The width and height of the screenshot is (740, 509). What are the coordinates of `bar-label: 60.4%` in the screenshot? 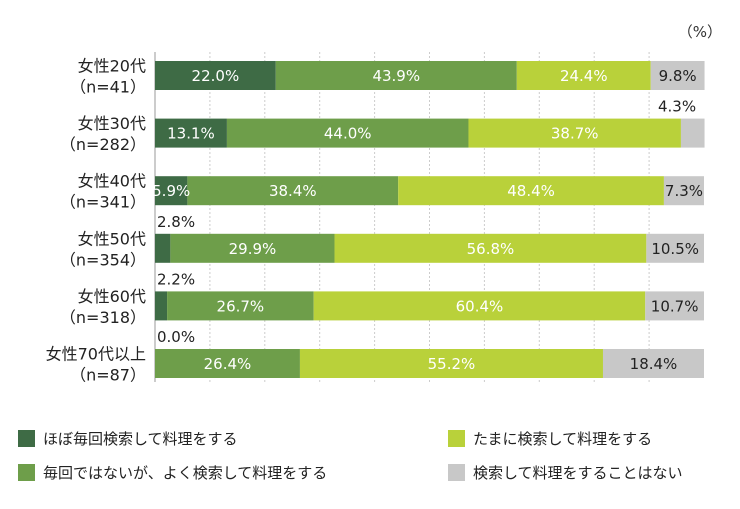 It's located at (480, 306).